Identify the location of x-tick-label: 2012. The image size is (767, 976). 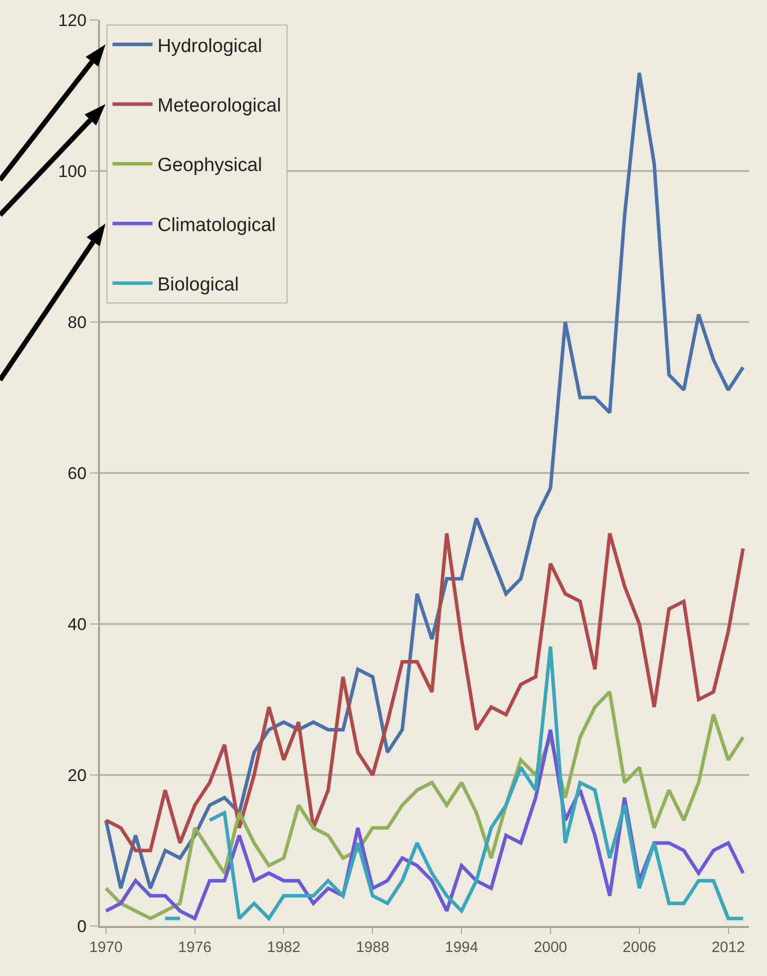
(728, 947).